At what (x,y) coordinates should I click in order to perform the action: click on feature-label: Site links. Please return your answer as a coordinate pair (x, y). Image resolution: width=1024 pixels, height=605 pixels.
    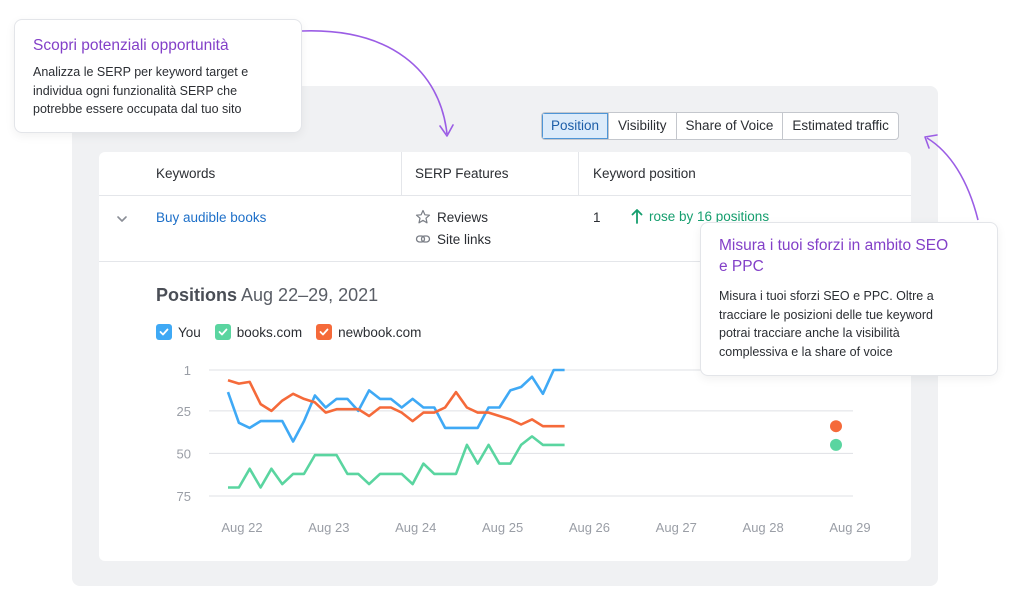
    Looking at the image, I should click on (464, 239).